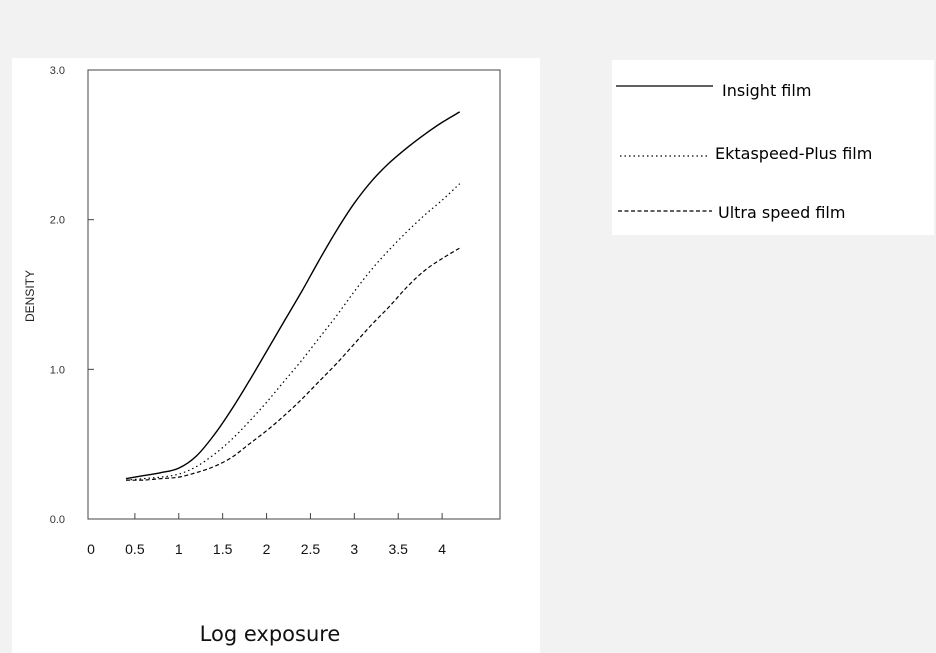  I want to click on x-axis-label: Log exposure, so click(270, 634).